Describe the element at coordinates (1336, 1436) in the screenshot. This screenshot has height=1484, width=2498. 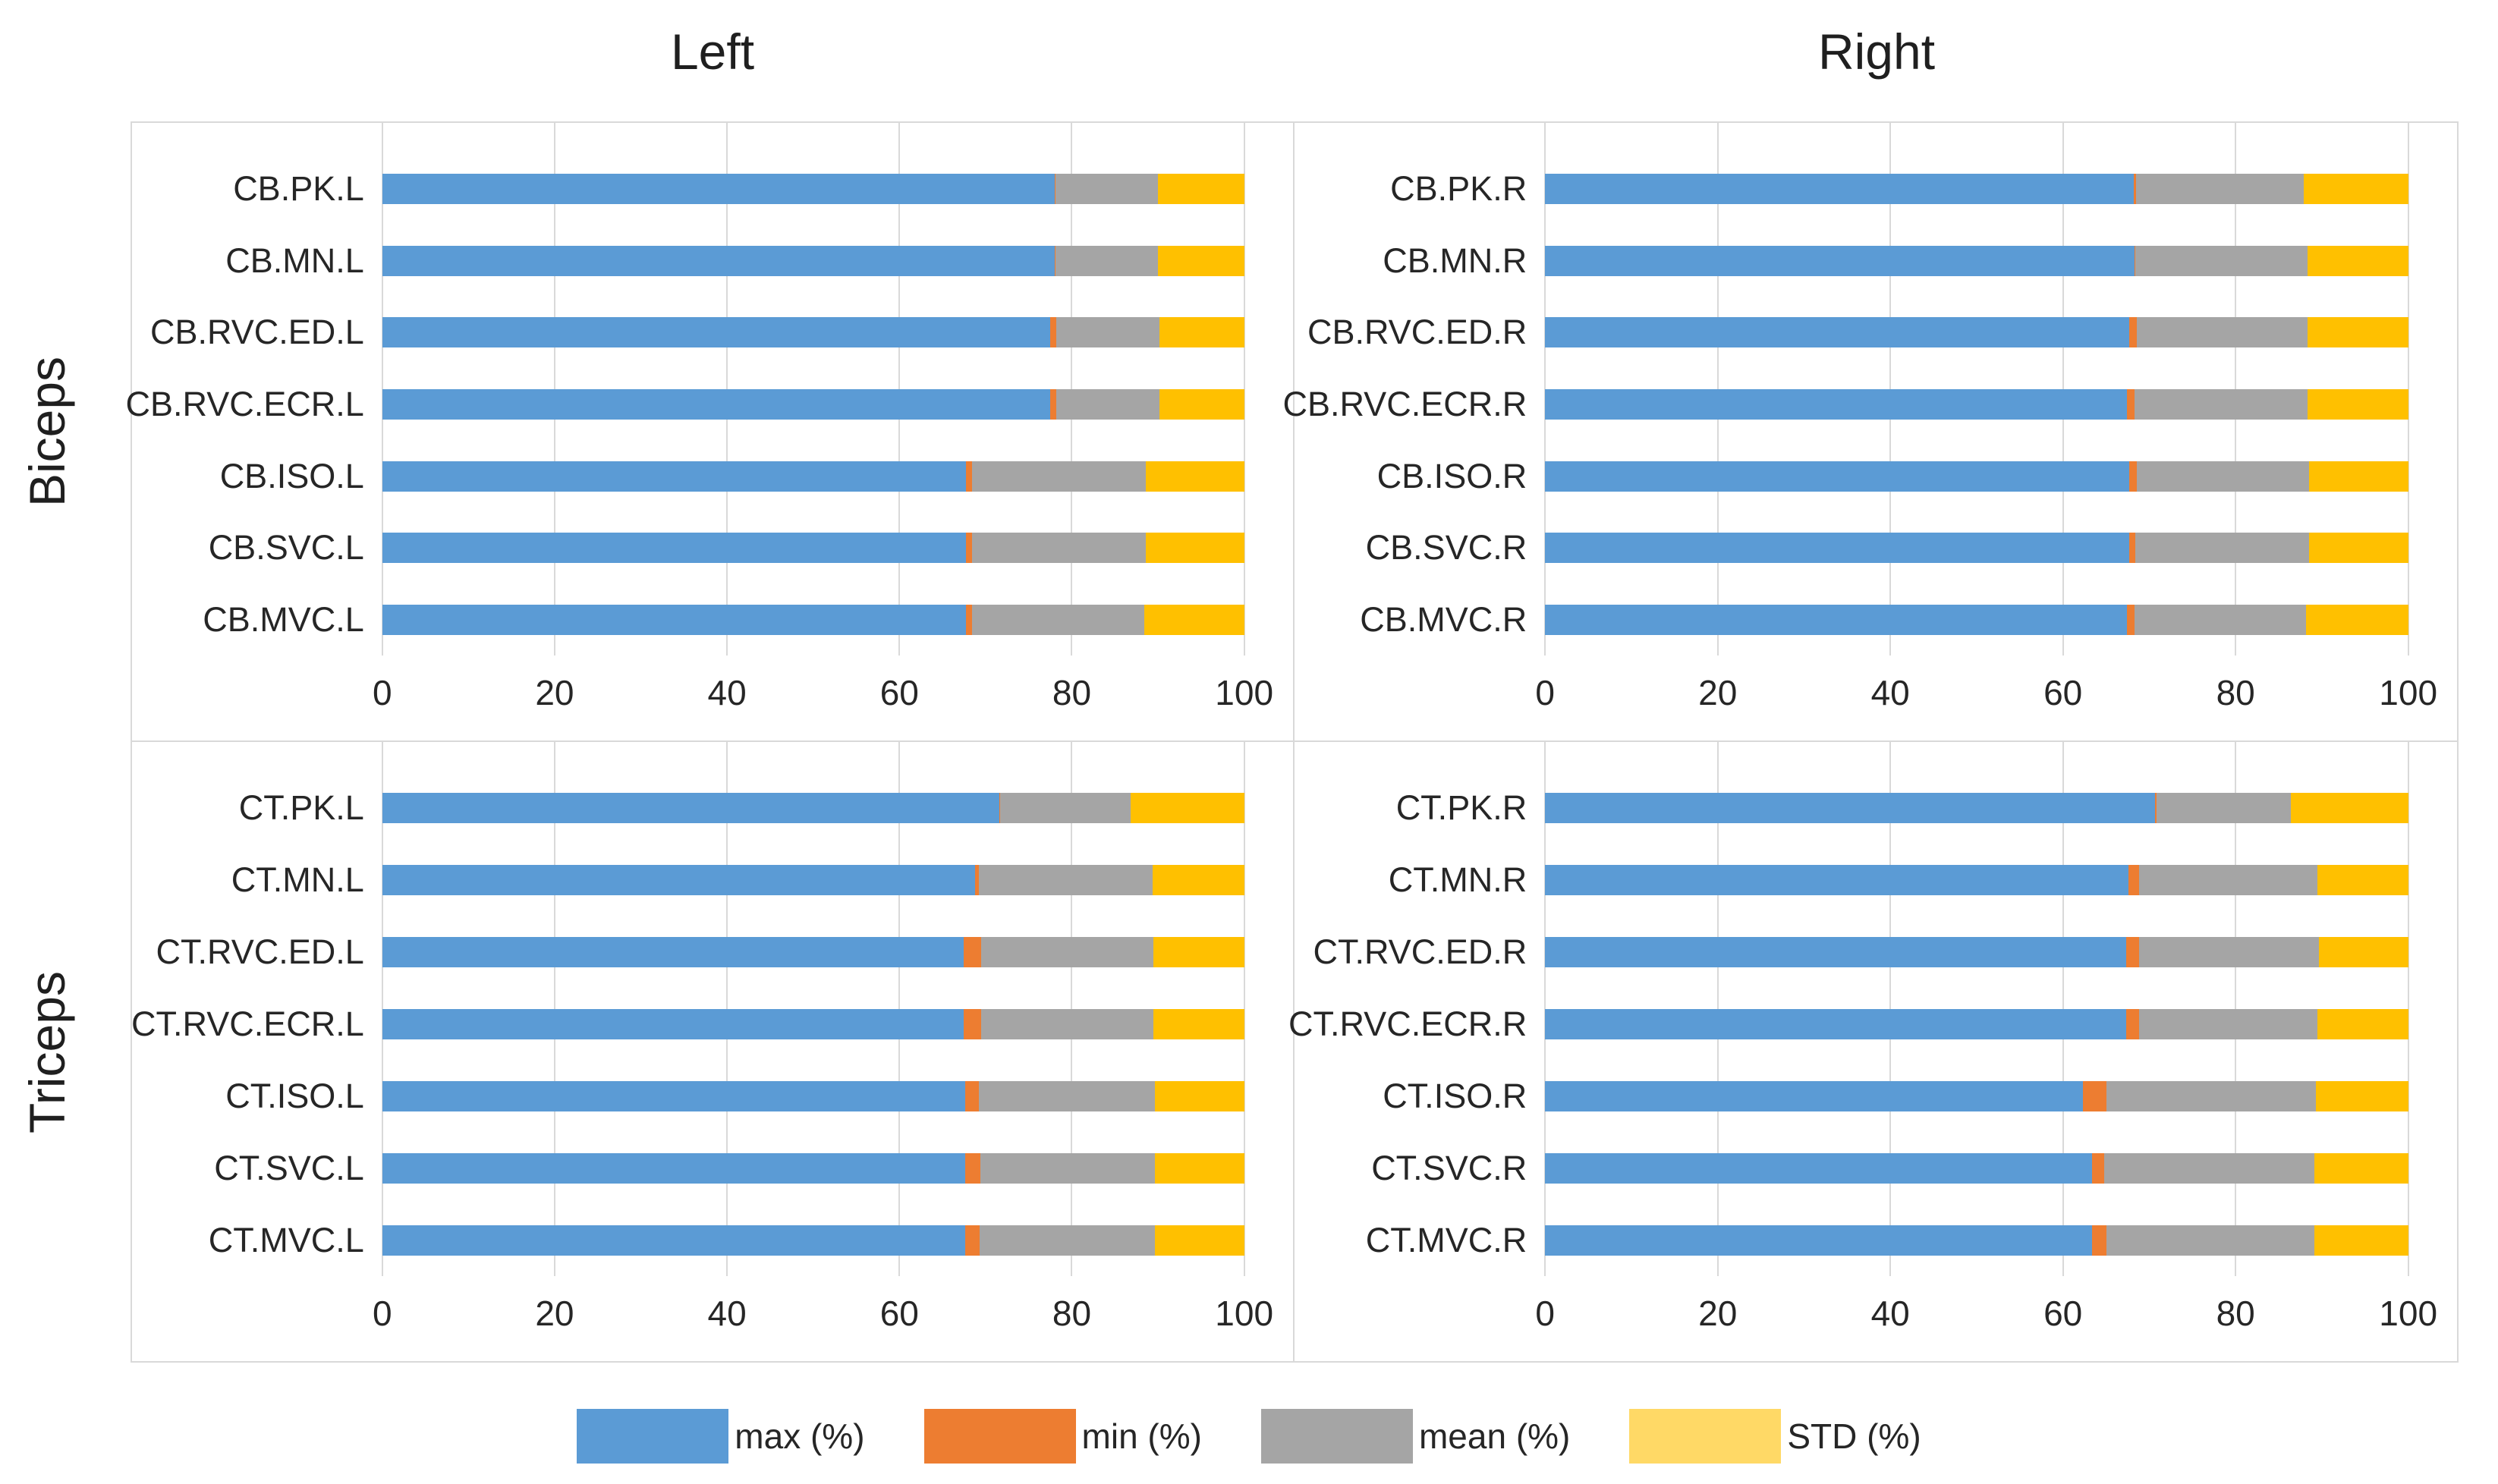
I see `legend-swatch-mean` at that location.